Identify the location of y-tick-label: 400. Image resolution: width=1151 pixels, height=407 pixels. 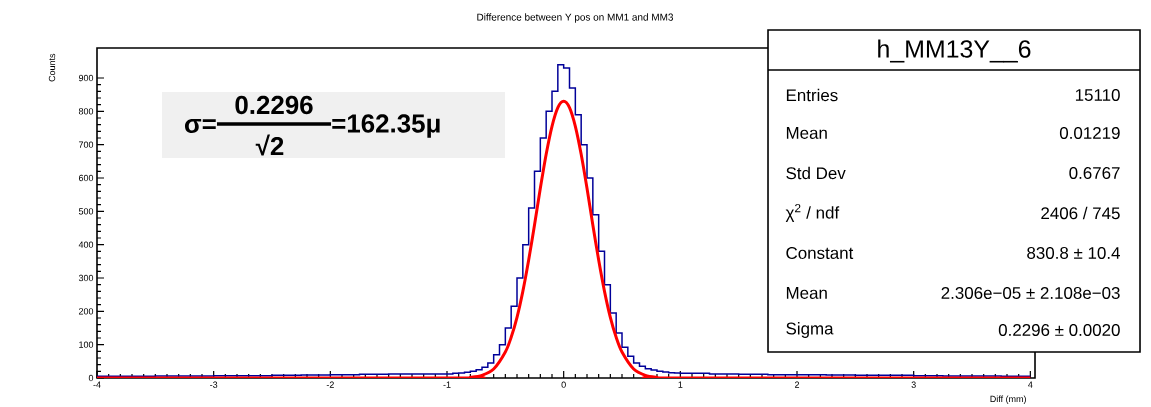
(86, 244).